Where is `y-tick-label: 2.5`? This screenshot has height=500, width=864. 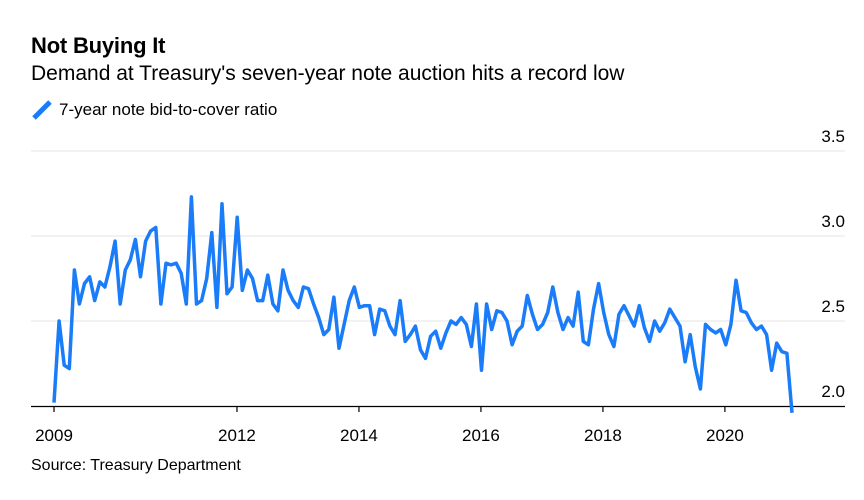
y-tick-label: 2.5 is located at coordinates (833, 306).